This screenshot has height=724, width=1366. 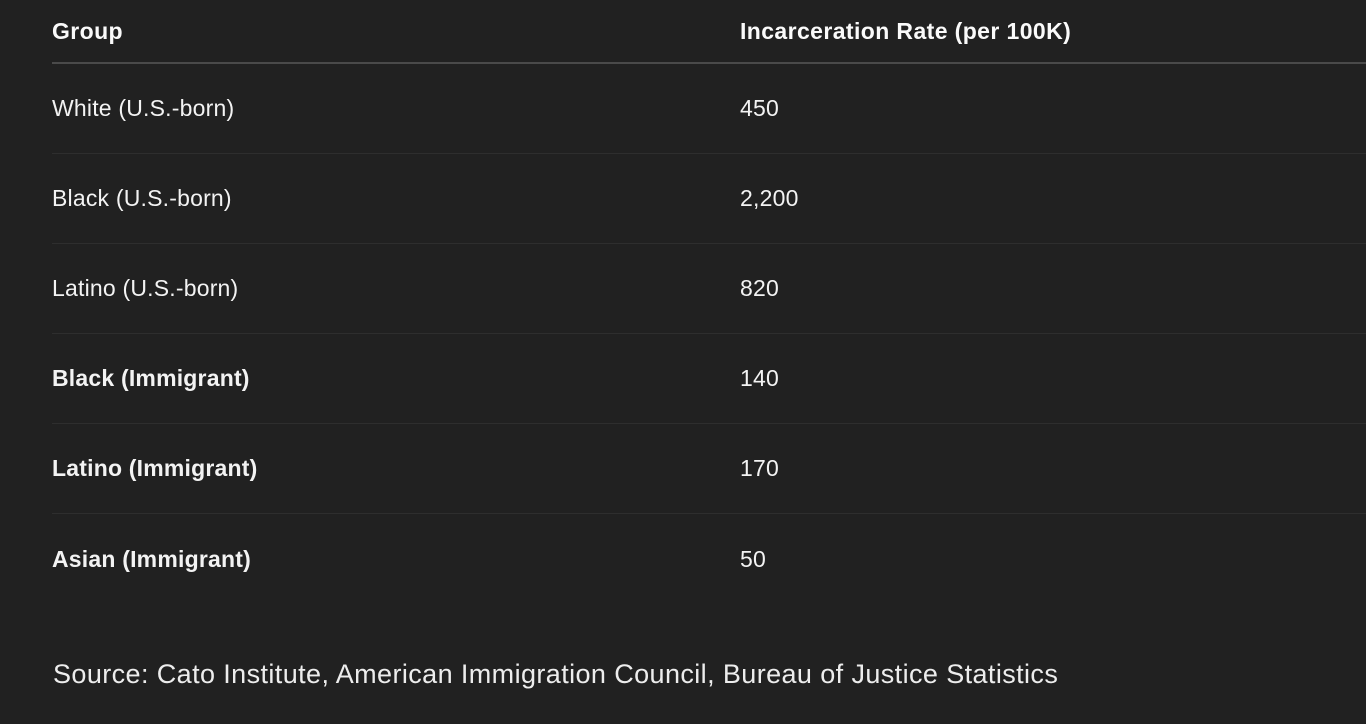 What do you see at coordinates (1053, 198) in the screenshot?
I see `cell-rate: 2,200` at bounding box center [1053, 198].